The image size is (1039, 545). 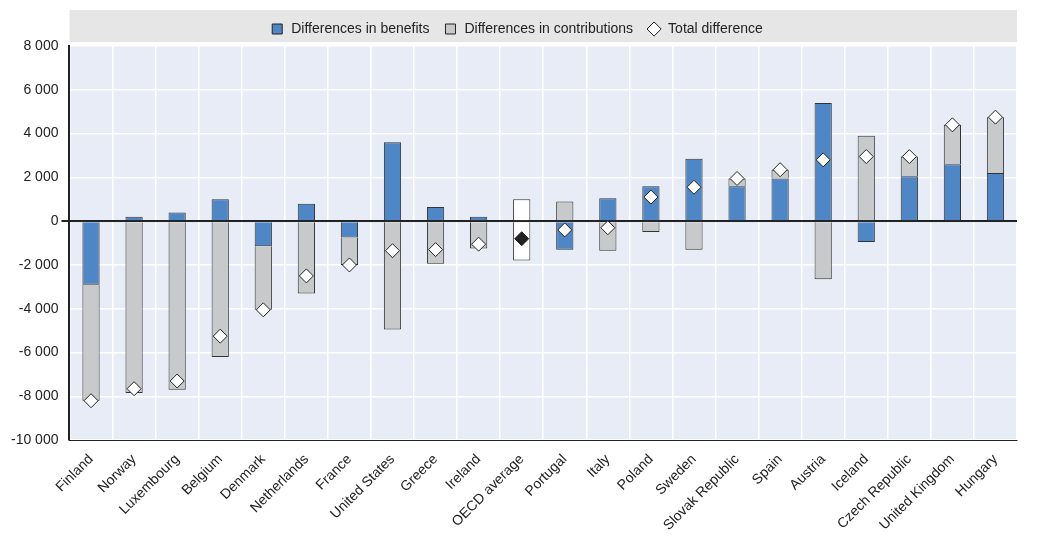 I want to click on y-tick-label: 6 000, so click(x=41, y=88).